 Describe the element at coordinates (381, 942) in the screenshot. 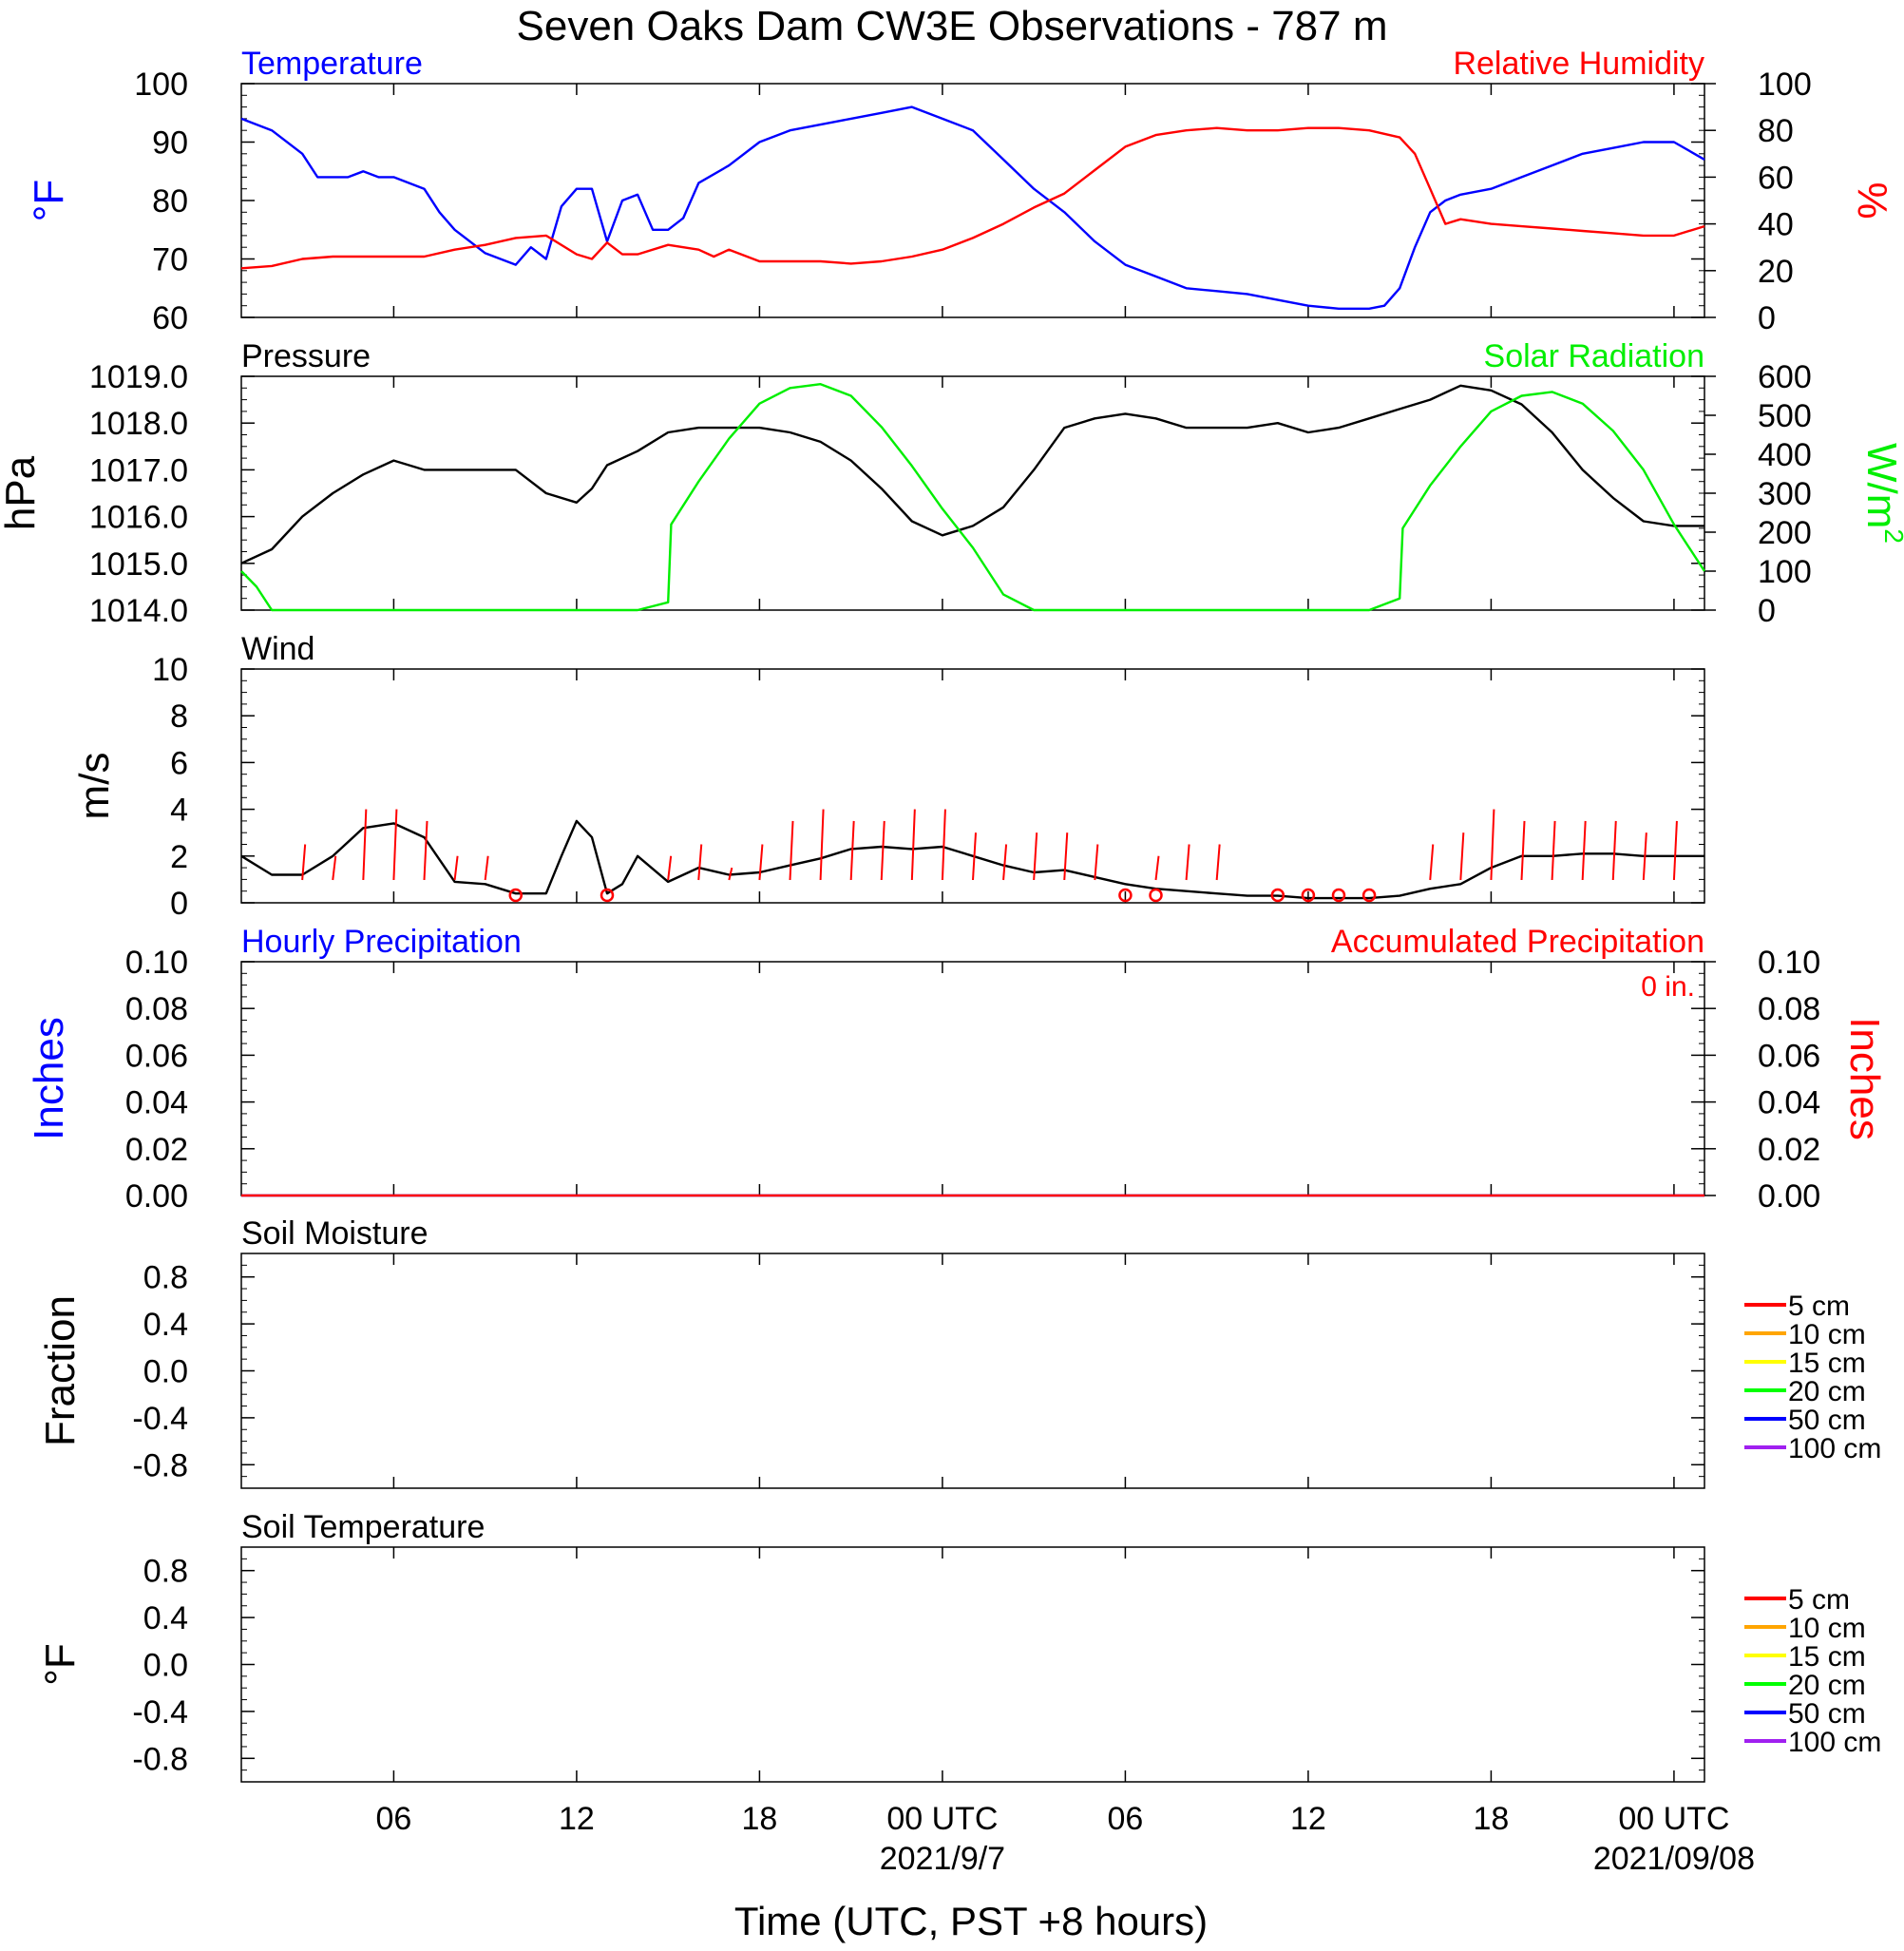

I see `panel-label-left: Hourly Precipitation` at that location.